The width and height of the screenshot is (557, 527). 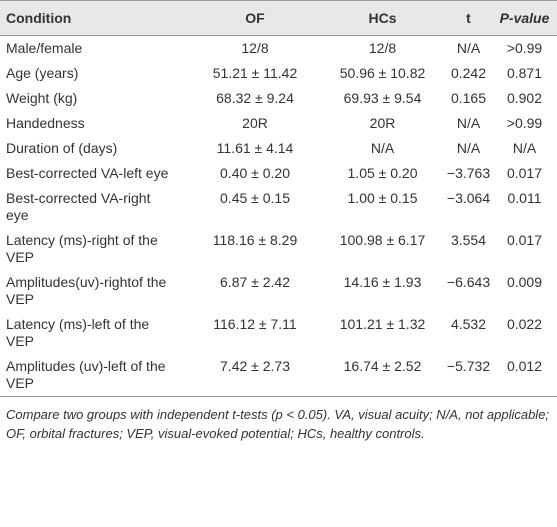 What do you see at coordinates (524, 366) in the screenshot?
I see `table-cell: 0.012` at bounding box center [524, 366].